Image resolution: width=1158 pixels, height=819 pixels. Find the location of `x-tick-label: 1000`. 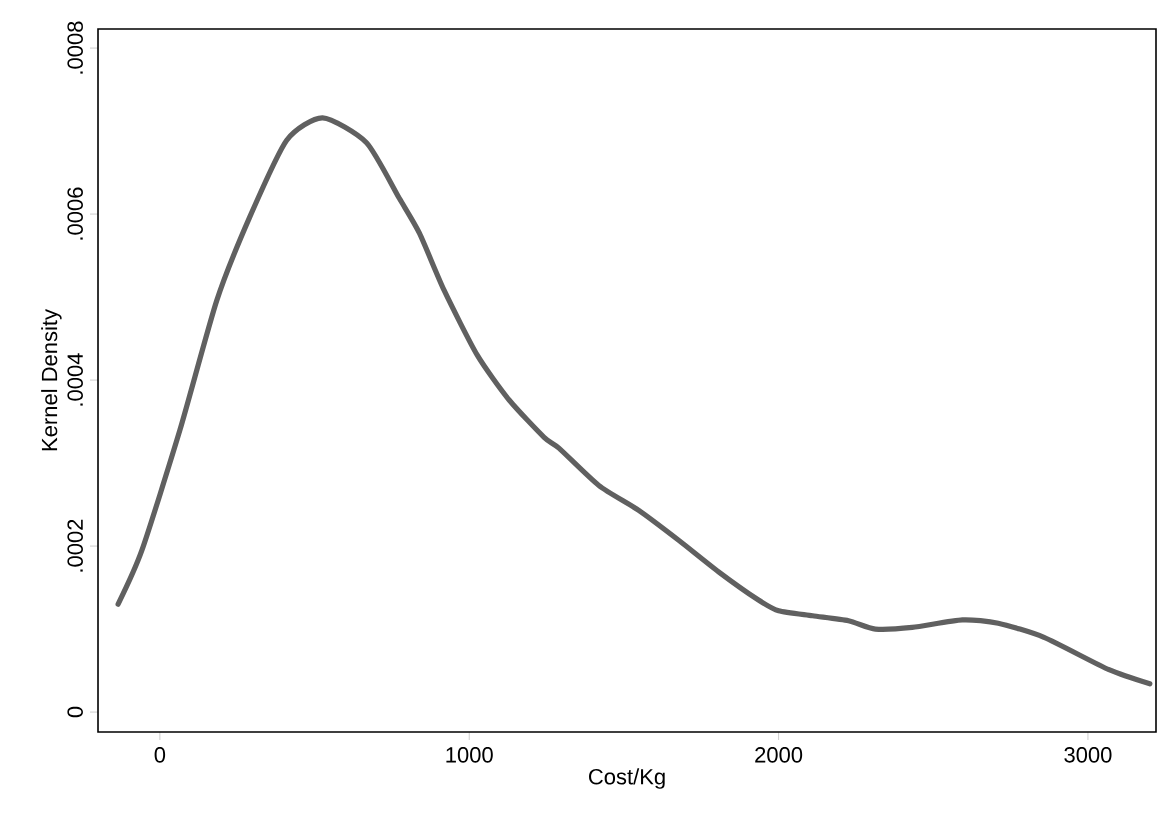

x-tick-label: 1000 is located at coordinates (469, 755).